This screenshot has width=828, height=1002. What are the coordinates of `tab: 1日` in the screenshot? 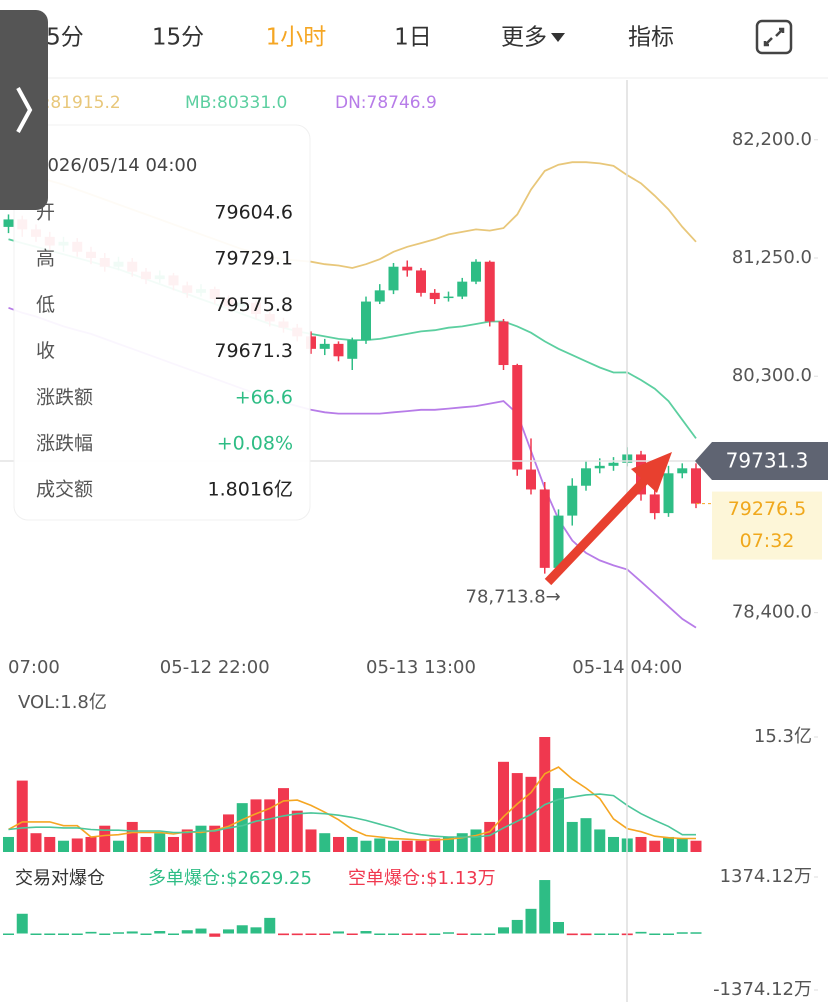 It's located at (413, 38).